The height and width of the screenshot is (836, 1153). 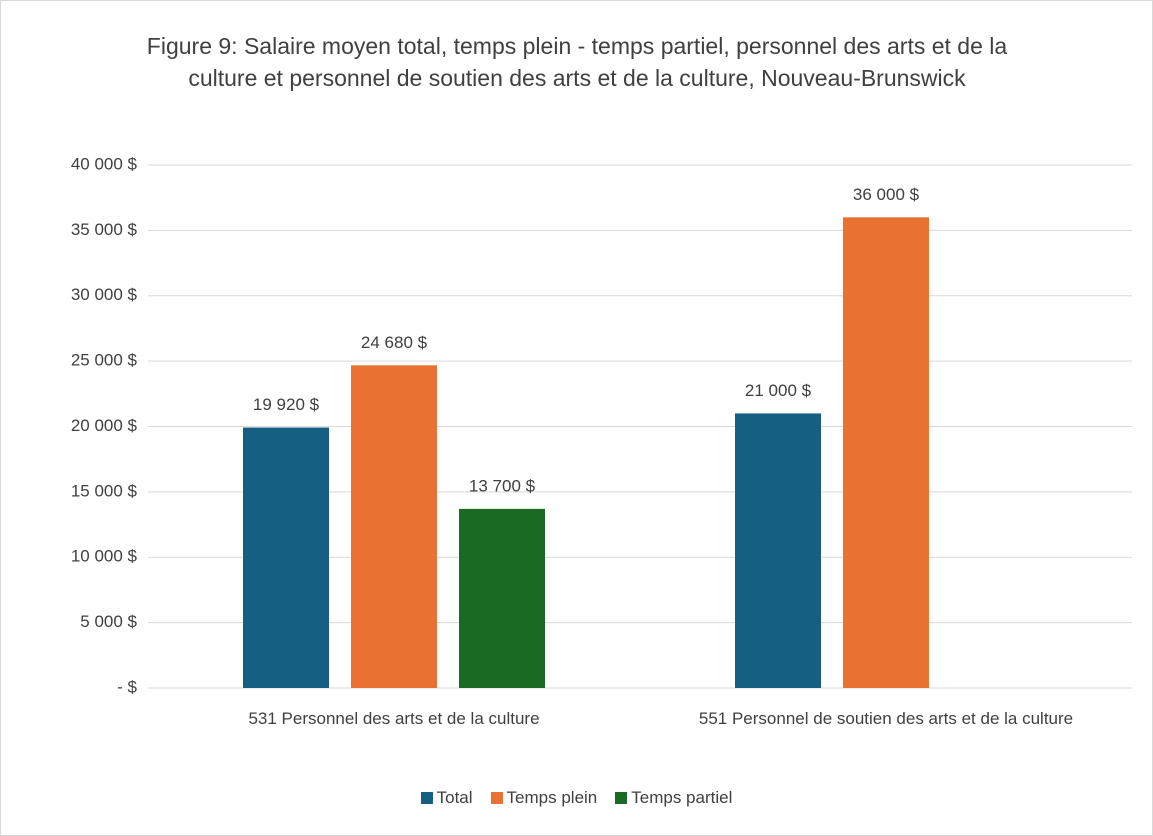 I want to click on y-tick-label: 30 000 $, so click(x=104, y=294).